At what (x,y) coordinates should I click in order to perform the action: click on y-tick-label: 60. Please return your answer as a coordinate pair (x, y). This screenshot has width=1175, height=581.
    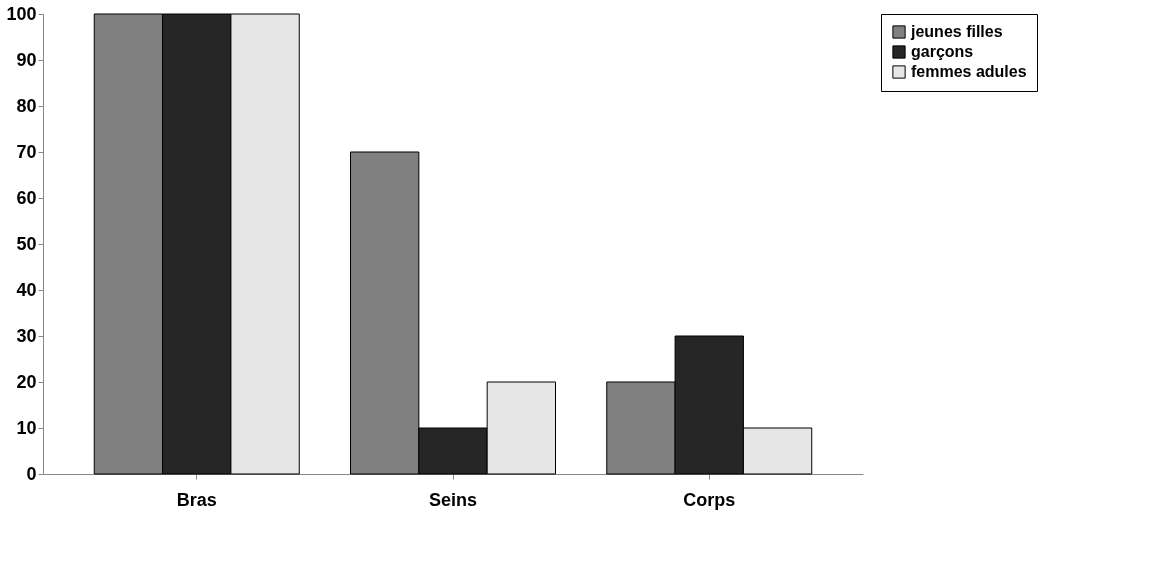
    Looking at the image, I should click on (26, 197).